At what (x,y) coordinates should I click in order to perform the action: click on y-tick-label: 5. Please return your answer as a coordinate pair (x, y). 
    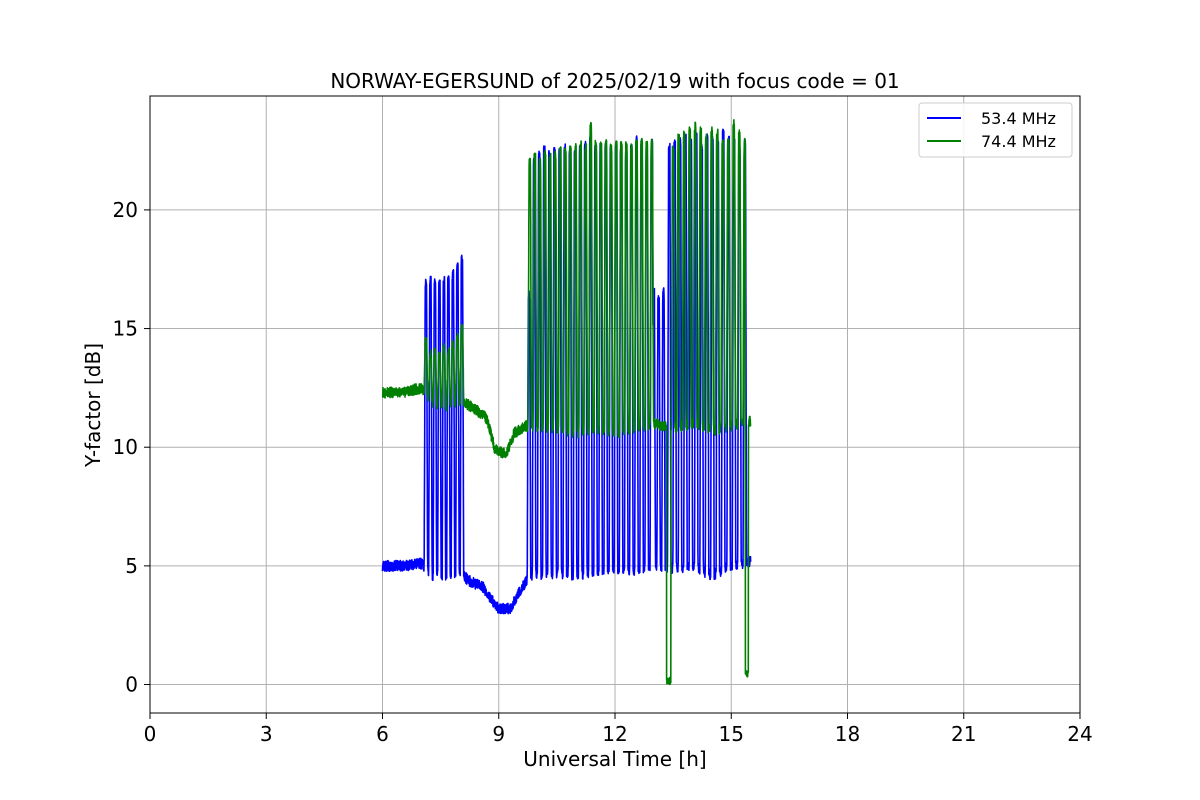
    Looking at the image, I should click on (131, 566).